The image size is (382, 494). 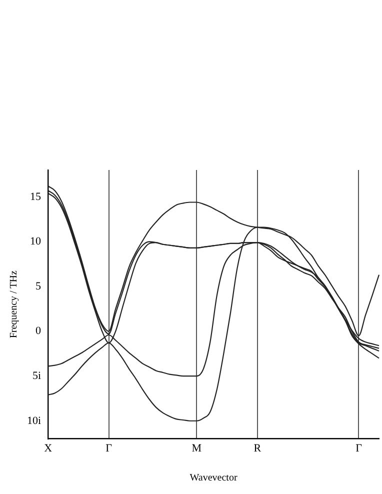 I want to click on y-tick-label: 10i, so click(x=34, y=420).